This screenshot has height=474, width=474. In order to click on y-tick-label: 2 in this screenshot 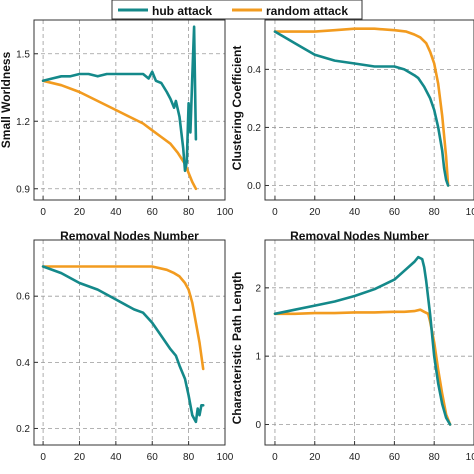, I will do `click(258, 288)`.